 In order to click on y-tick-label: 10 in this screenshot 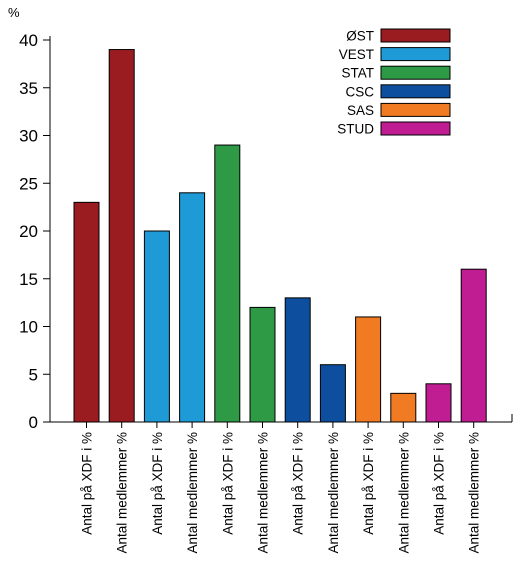, I will do `click(28, 327)`.